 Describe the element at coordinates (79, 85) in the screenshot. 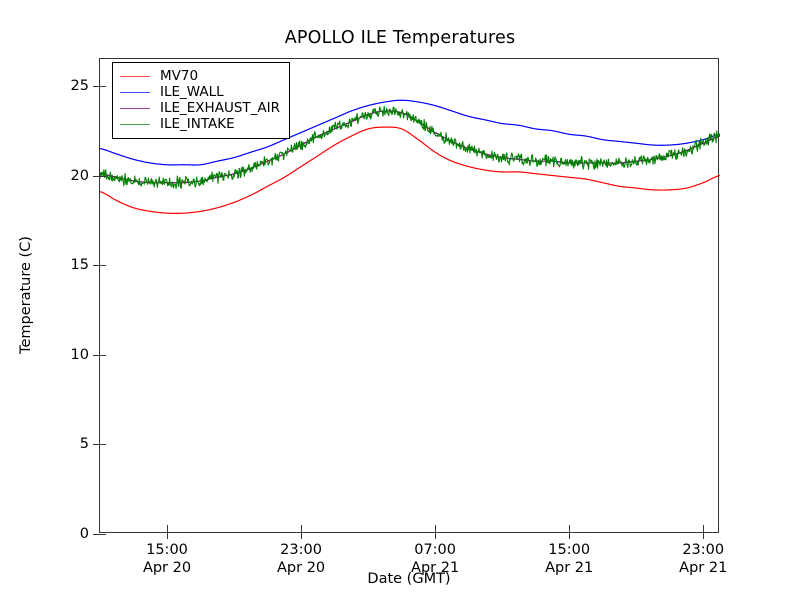

I see `y-tick-label: 25` at that location.